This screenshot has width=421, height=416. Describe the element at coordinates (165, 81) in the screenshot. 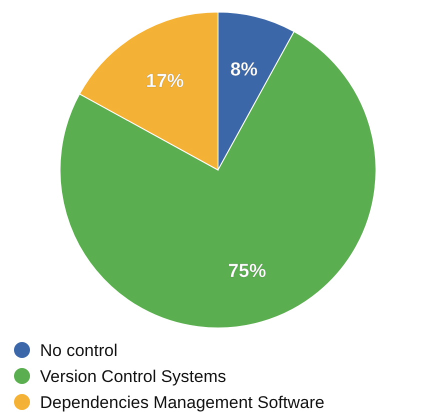

I see `data-label: 17%` at that location.